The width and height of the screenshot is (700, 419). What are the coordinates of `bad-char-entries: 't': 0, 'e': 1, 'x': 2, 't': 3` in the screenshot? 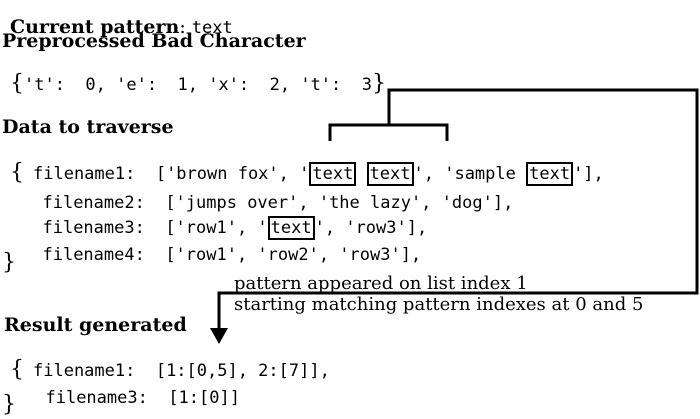 It's located at (198, 85).